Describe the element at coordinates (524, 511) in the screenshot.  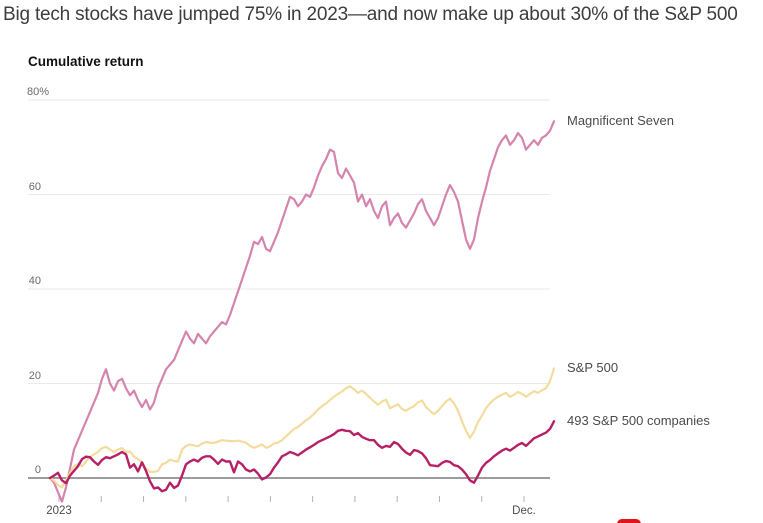
I see `x-axis-label: Dec.` at that location.